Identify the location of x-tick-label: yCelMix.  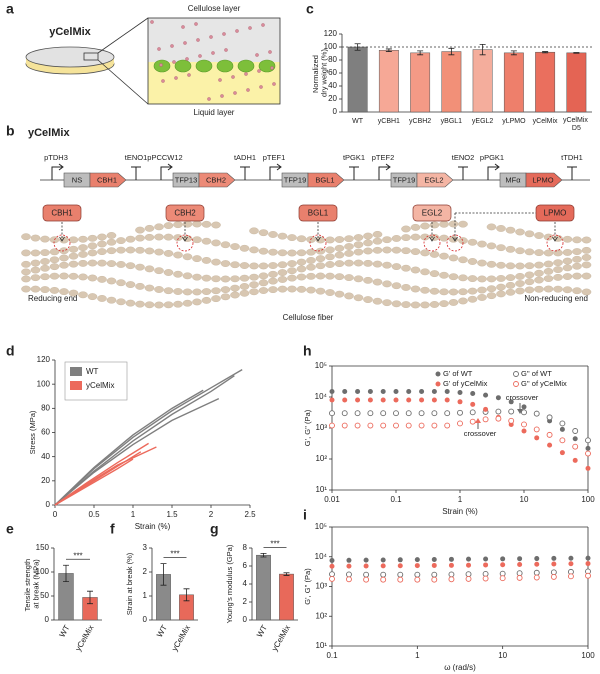
(545, 121).